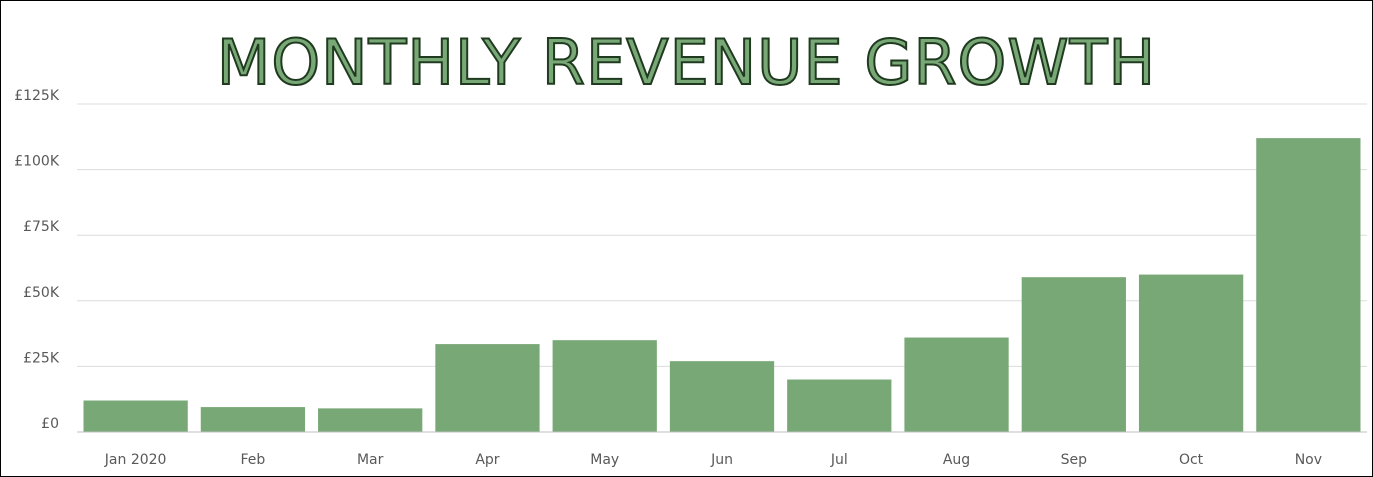  Describe the element at coordinates (41, 358) in the screenshot. I see `y-tick-label: £25K` at that location.